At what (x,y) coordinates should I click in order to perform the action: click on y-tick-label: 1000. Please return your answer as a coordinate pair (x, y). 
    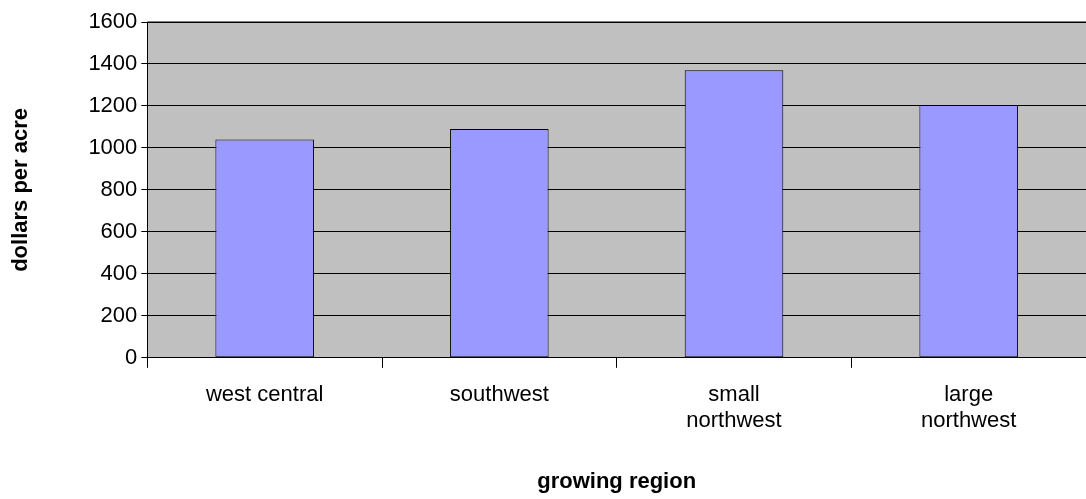
    Looking at the image, I should click on (113, 146).